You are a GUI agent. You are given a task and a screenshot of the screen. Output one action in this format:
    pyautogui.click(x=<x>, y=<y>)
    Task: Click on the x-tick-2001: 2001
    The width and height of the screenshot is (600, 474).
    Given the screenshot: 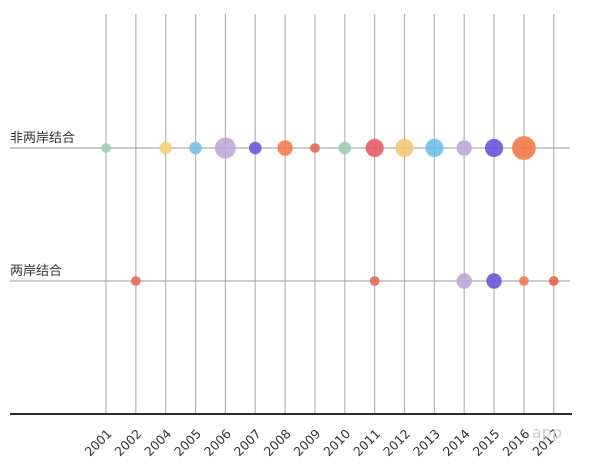 What is the action you would take?
    pyautogui.click(x=97, y=442)
    